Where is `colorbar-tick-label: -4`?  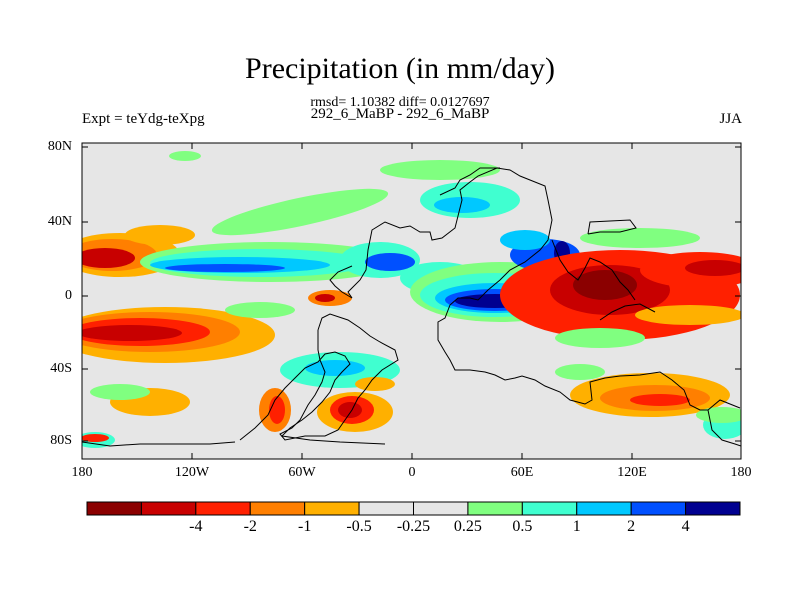
colorbar-tick-label: -4 is located at coordinates (196, 526).